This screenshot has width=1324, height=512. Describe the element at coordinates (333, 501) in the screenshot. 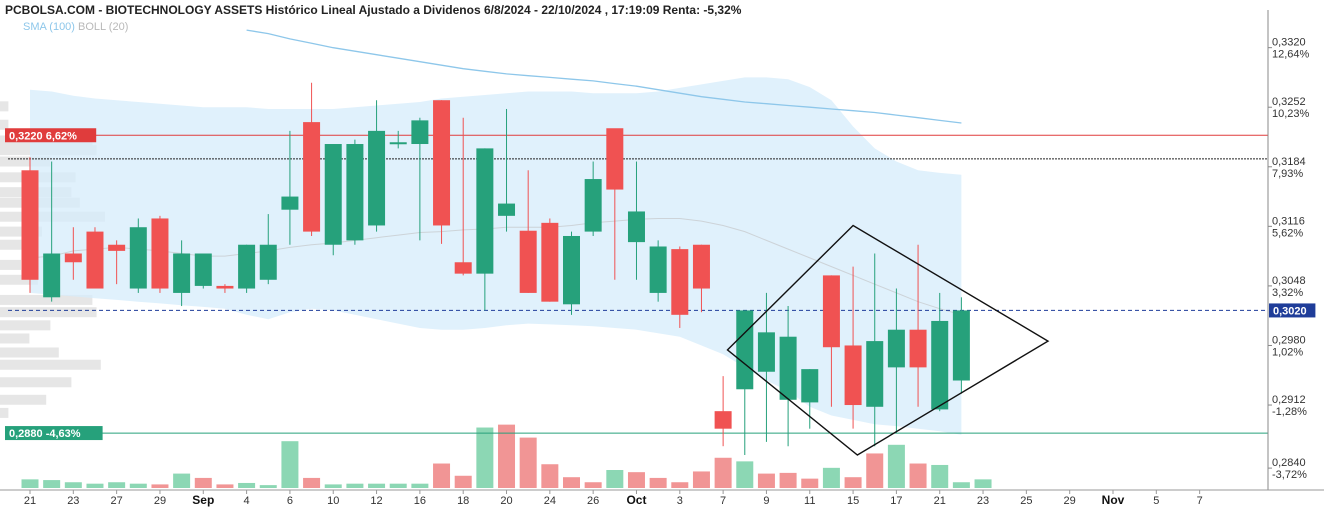

I see `x-tick-label: 10` at that location.